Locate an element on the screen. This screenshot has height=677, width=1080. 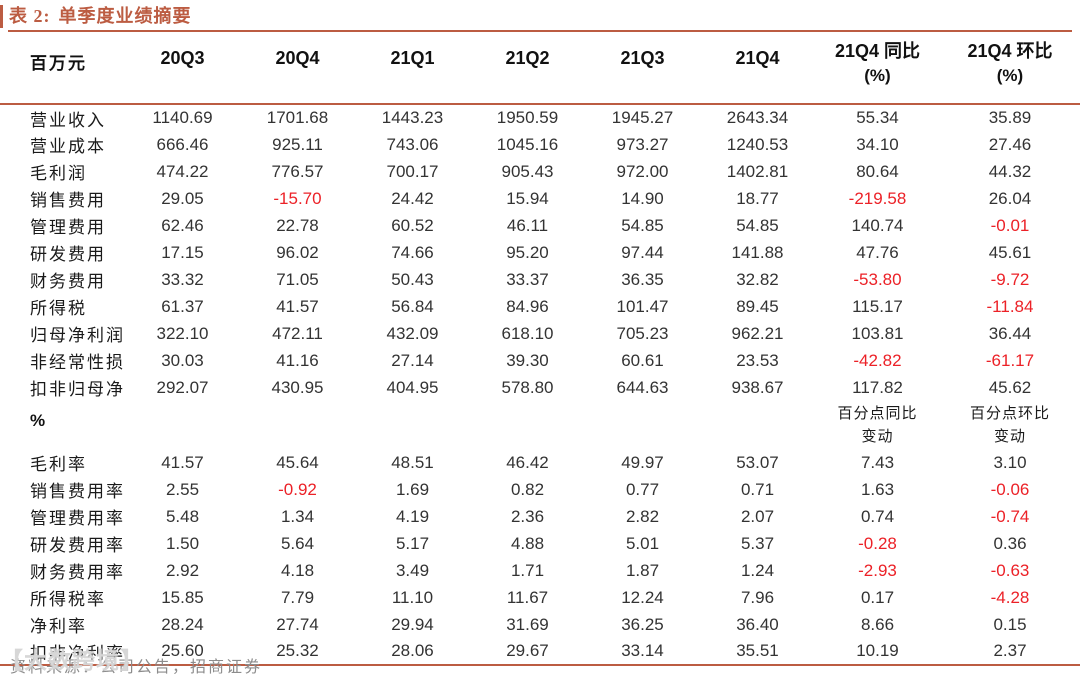
value-cell: 905.43 is located at coordinates (527, 171).